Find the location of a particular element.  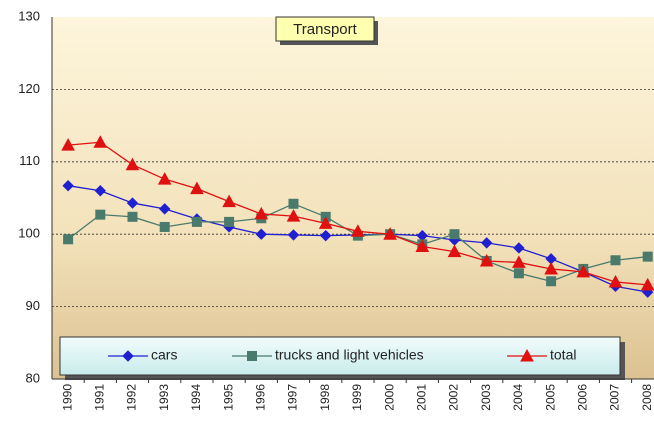

x-tick-label: 1995 is located at coordinates (228, 397).